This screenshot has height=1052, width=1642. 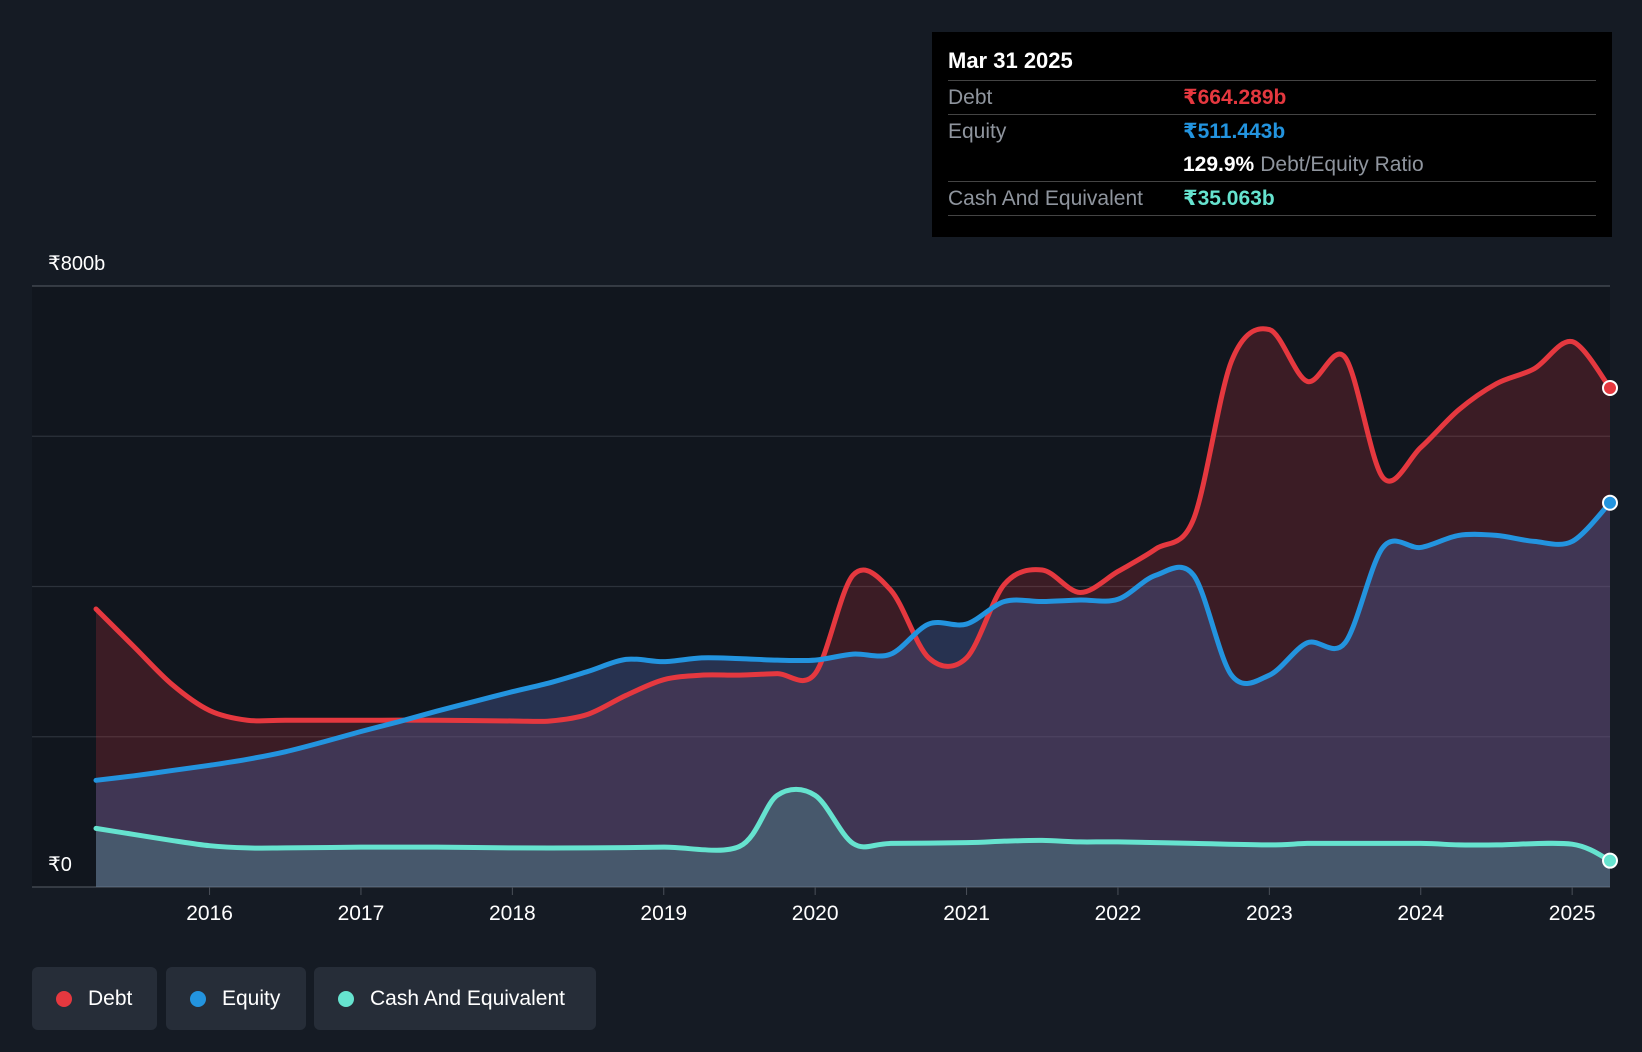 I want to click on x-tick-label: 2024, so click(x=1420, y=913).